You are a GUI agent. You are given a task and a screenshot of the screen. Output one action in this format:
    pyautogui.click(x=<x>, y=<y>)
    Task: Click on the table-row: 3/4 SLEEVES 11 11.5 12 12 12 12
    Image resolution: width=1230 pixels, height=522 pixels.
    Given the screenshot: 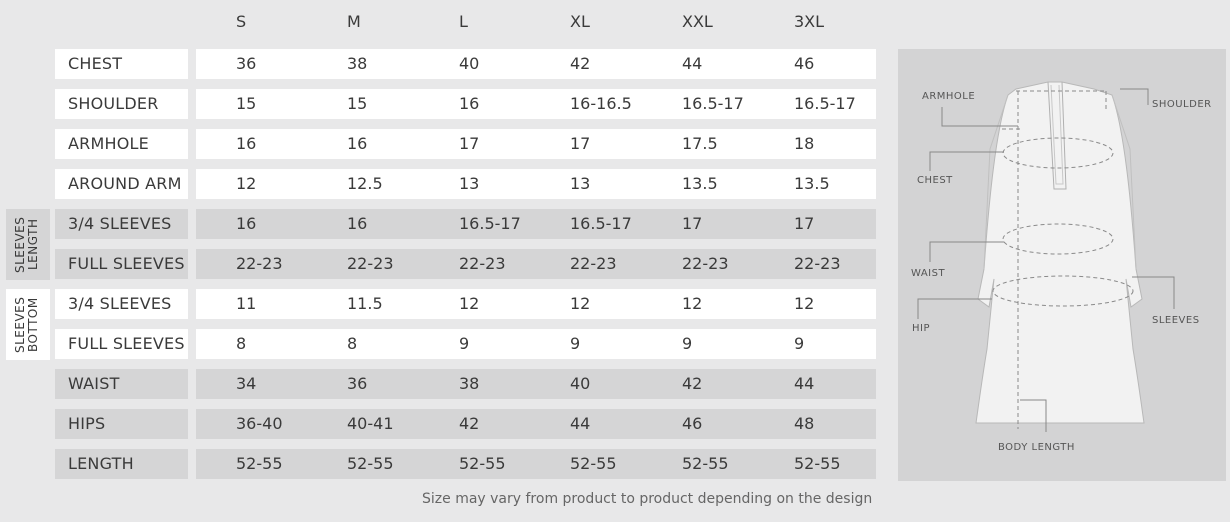 What is the action you would take?
    pyautogui.click(x=465, y=304)
    